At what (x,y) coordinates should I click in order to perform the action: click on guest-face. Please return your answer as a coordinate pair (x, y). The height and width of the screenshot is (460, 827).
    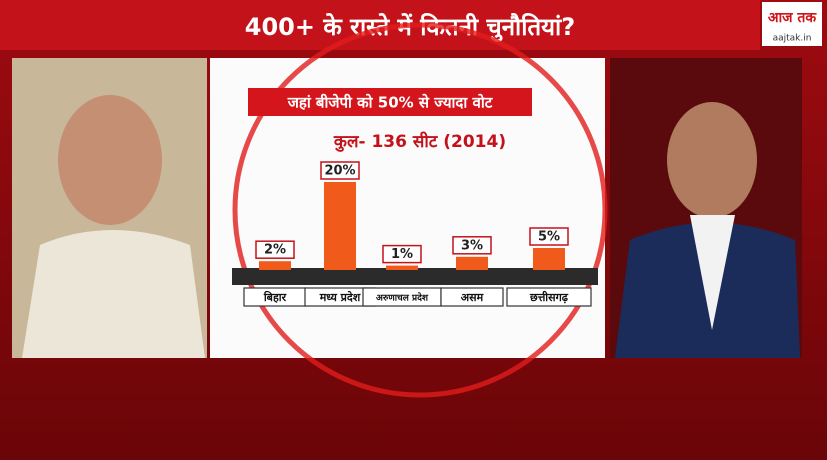
    Looking at the image, I should click on (110, 160).